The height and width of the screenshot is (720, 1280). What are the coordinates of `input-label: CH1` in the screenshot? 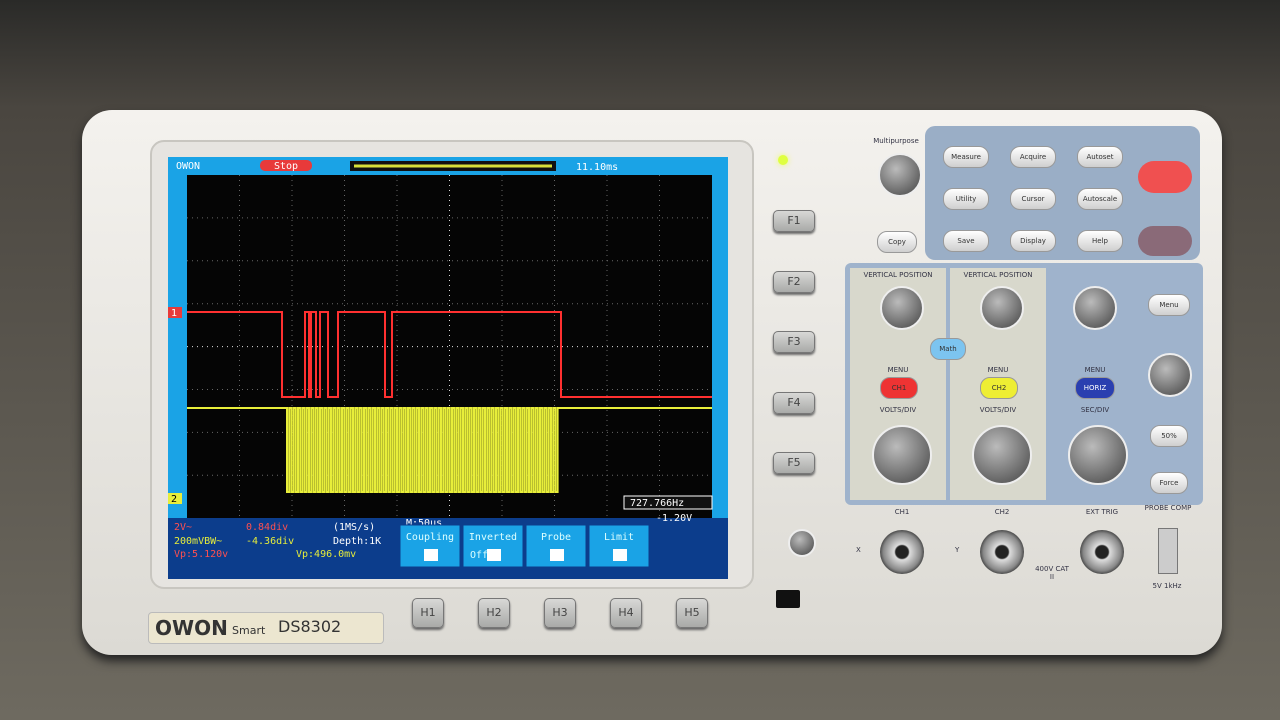 It's located at (902, 512).